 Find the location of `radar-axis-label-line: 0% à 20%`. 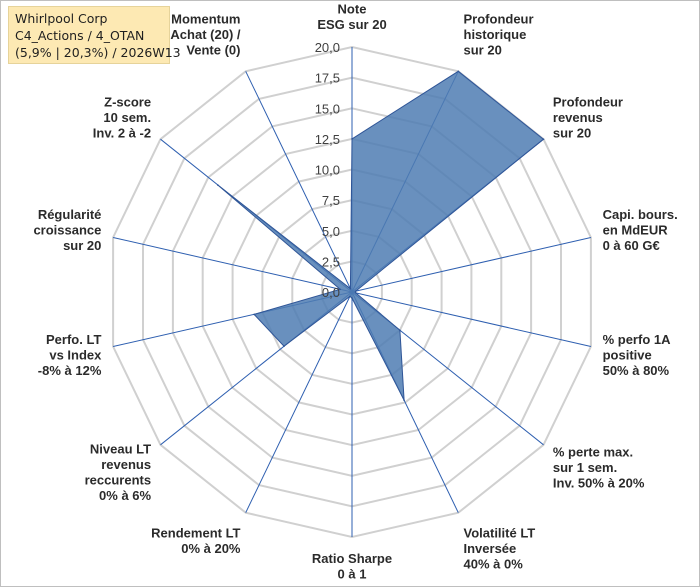

radar-axis-label-line: 0% à 20% is located at coordinates (211, 548).